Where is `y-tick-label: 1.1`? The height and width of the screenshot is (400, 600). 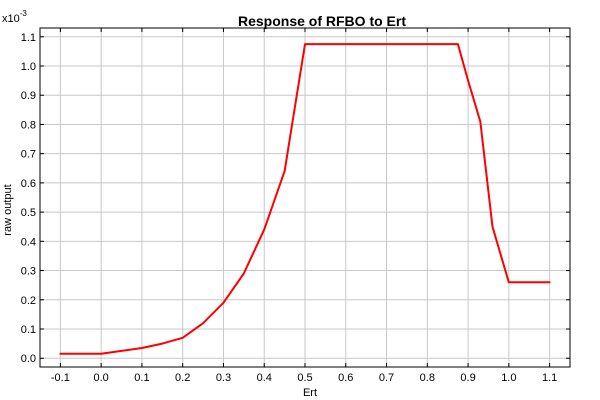
y-tick-label: 1.1 is located at coordinates (28, 38).